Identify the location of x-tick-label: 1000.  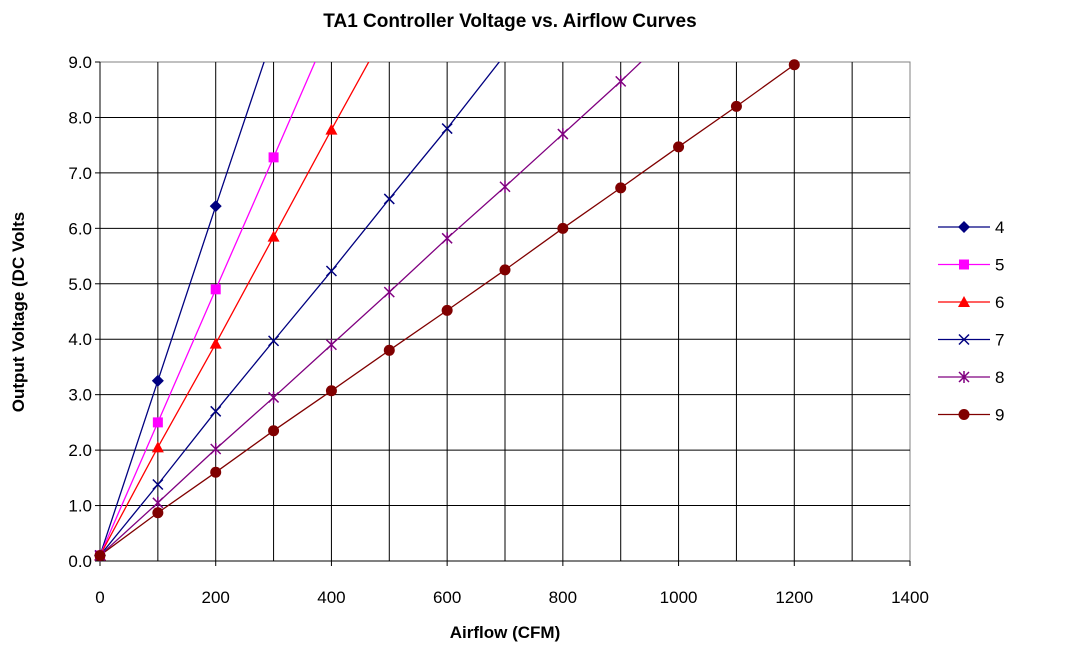
(679, 597).